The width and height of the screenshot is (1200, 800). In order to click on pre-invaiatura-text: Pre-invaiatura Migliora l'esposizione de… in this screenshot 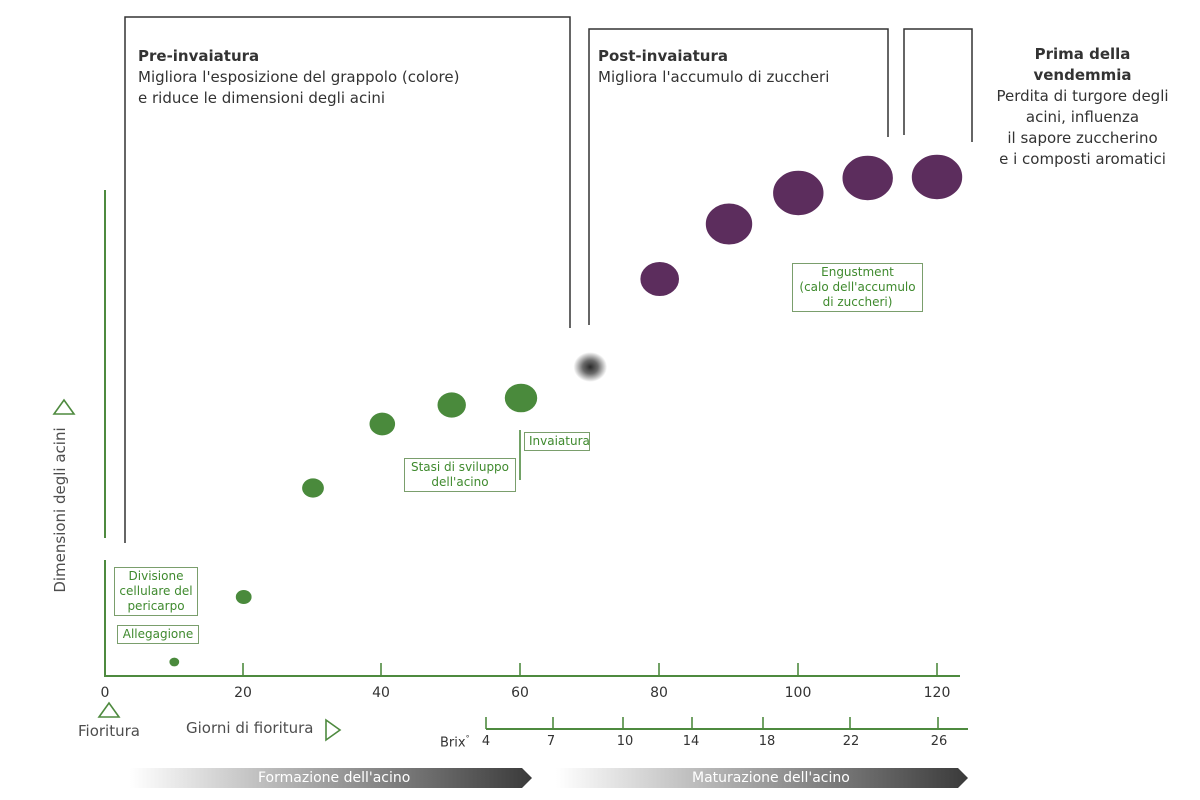, I will do `click(348, 77)`.